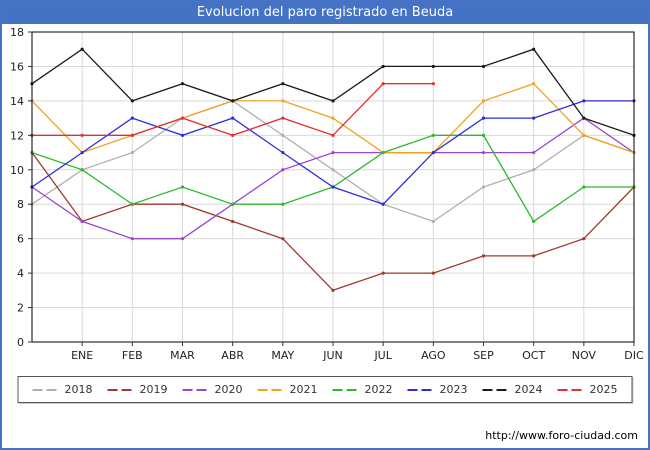 This screenshot has height=450, width=650. What do you see at coordinates (232, 355) in the screenshot?
I see `x-tick-label: ABR` at bounding box center [232, 355].